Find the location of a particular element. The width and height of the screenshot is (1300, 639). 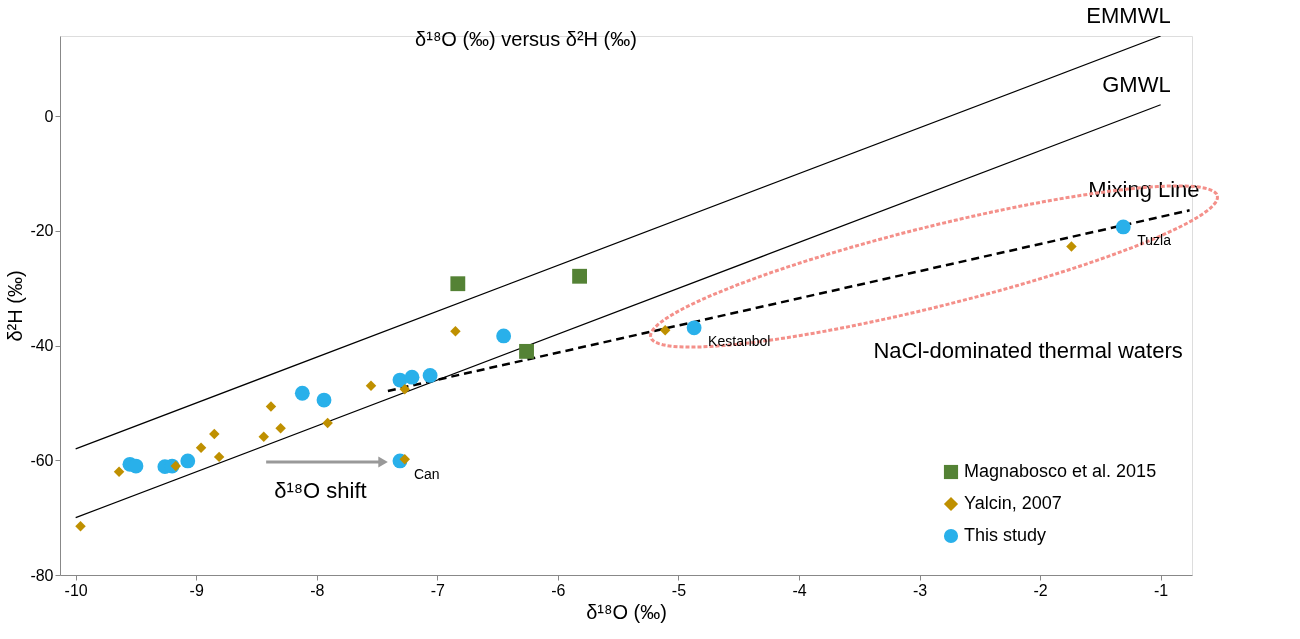

series-label: GMWL is located at coordinates (1136, 84).